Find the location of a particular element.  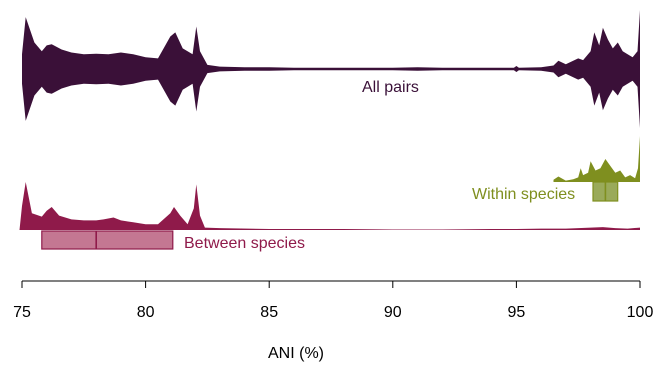

x-axis-label: ANI (%) is located at coordinates (296, 353).